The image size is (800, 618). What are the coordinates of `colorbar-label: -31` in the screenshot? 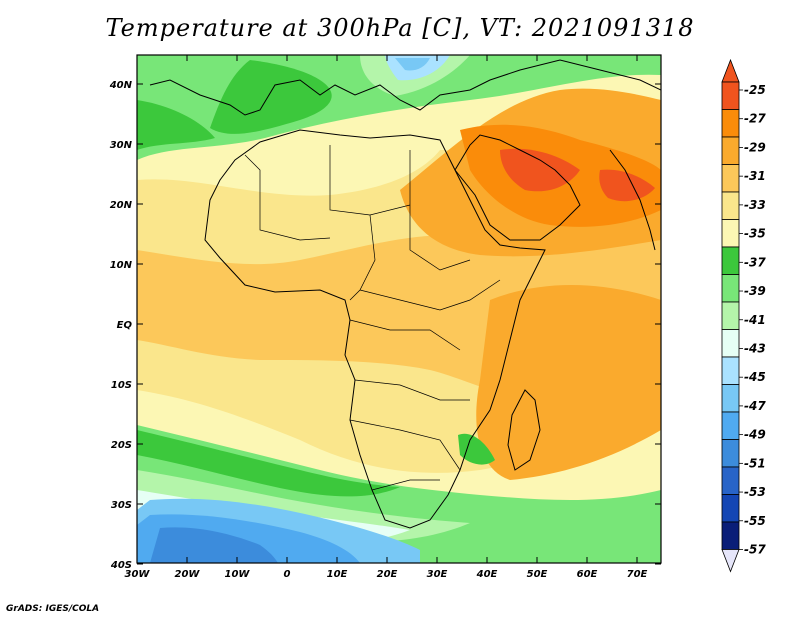 It's located at (755, 176).